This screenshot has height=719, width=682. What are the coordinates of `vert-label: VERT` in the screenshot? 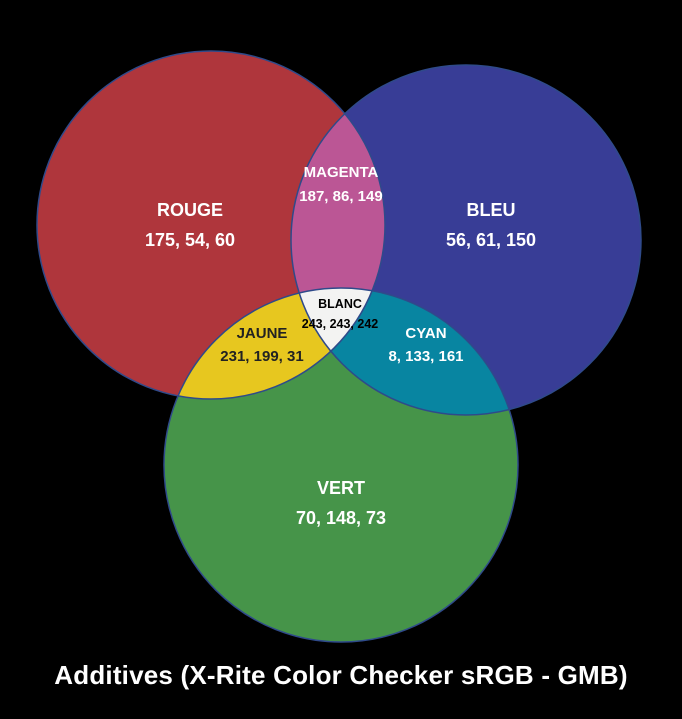 It's located at (341, 488).